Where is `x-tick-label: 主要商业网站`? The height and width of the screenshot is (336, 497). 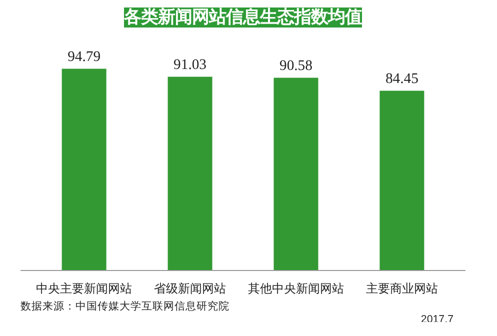
x-tick-label: 主要商业网站 is located at coordinates (402, 289).